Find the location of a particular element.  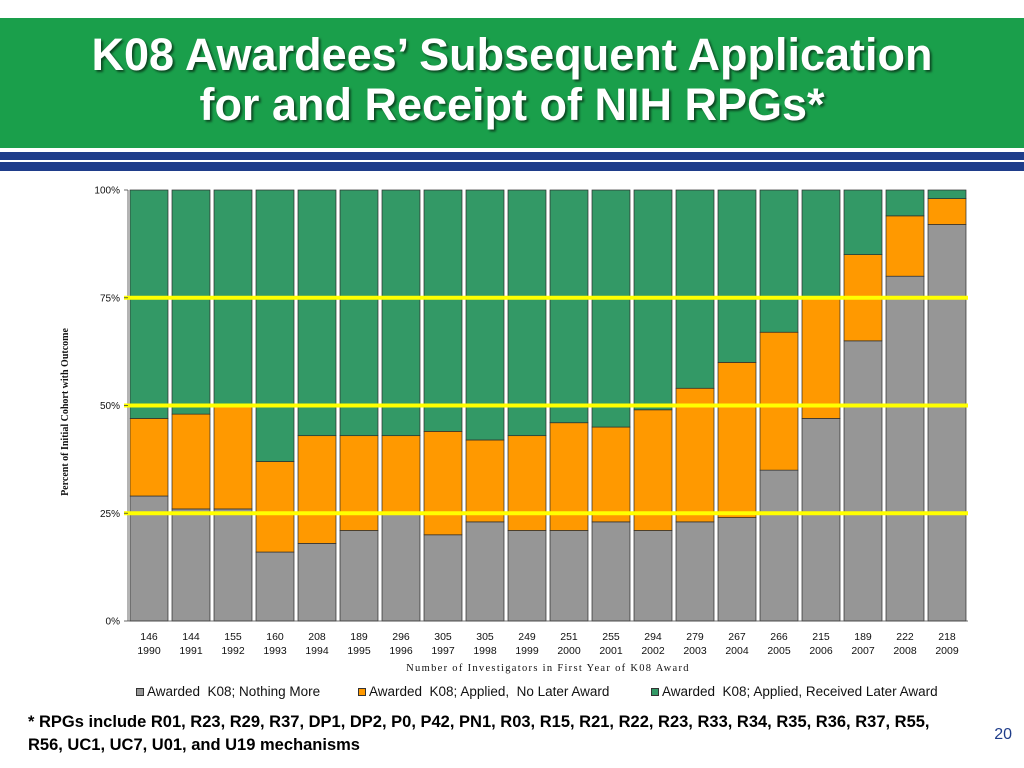

bar-segment-awarded-k08-nothing-more-1998 is located at coordinates (485, 571).